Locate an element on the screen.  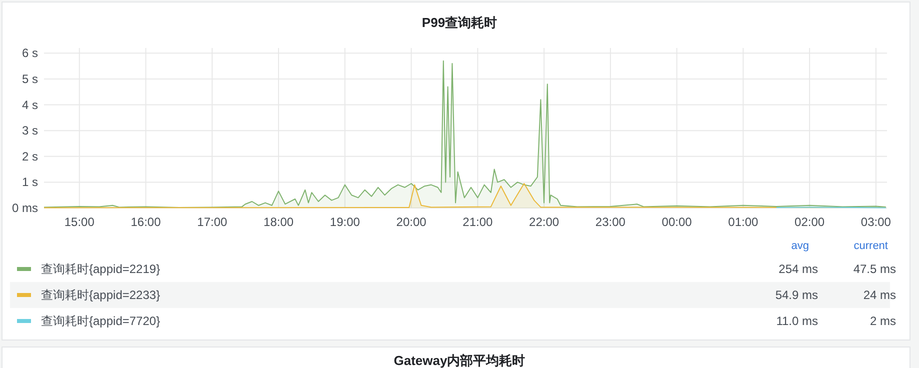
text: Gateway内部平均耗时 is located at coordinates (460, 360).